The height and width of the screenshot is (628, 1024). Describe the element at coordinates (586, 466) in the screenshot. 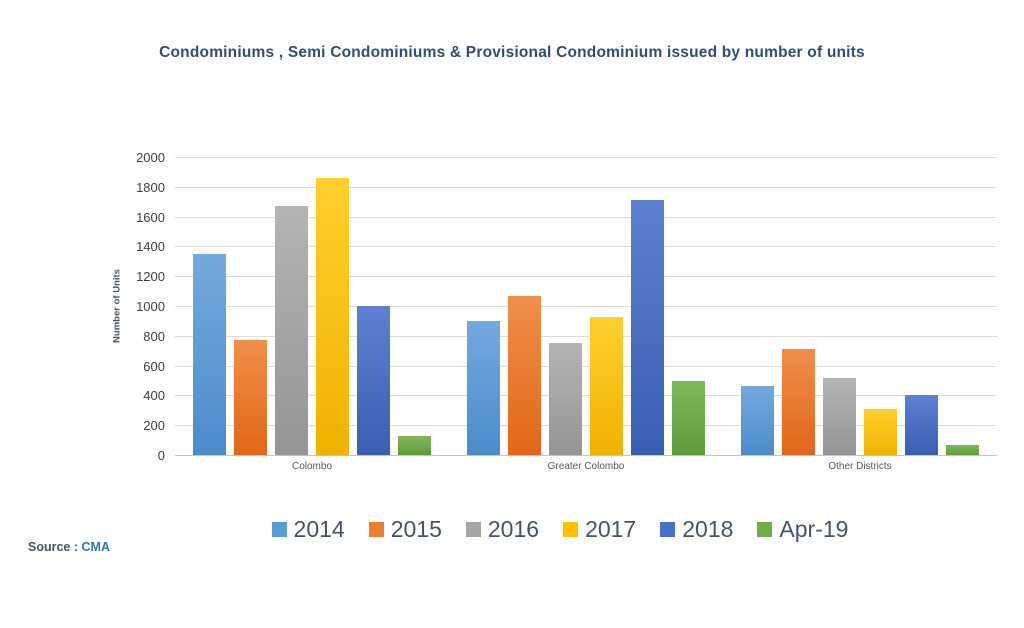

I see `category-label-greater-colombo: Greater Colombo` at that location.